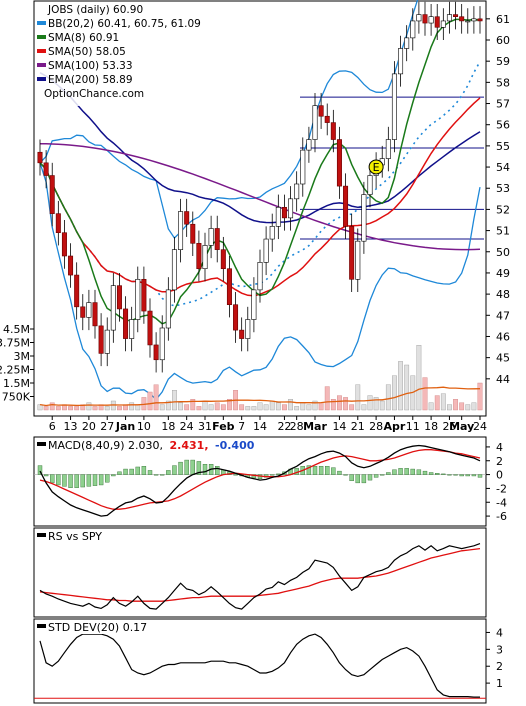  What do you see at coordinates (260, 479) in the screenshot?
I see `macd-signal-line` at bounding box center [260, 479].